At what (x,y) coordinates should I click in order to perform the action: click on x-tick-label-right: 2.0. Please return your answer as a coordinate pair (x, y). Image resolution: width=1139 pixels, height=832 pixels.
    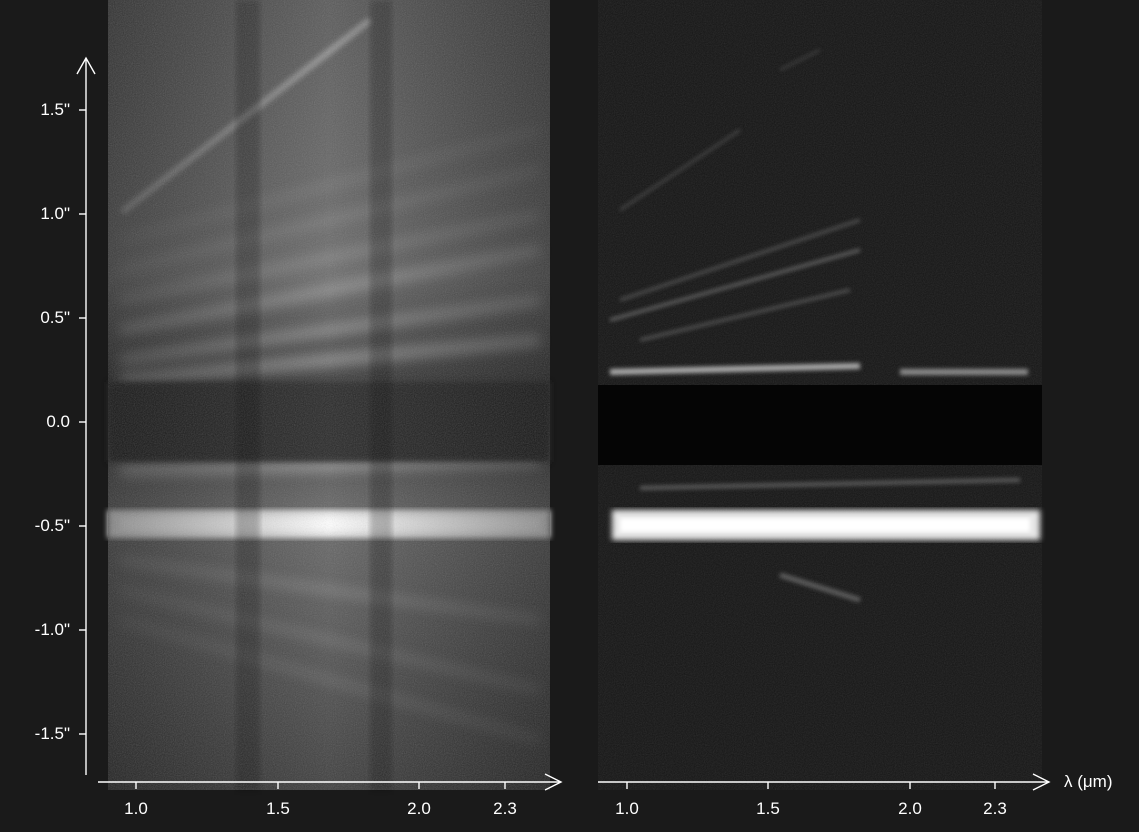
    Looking at the image, I should click on (910, 808).